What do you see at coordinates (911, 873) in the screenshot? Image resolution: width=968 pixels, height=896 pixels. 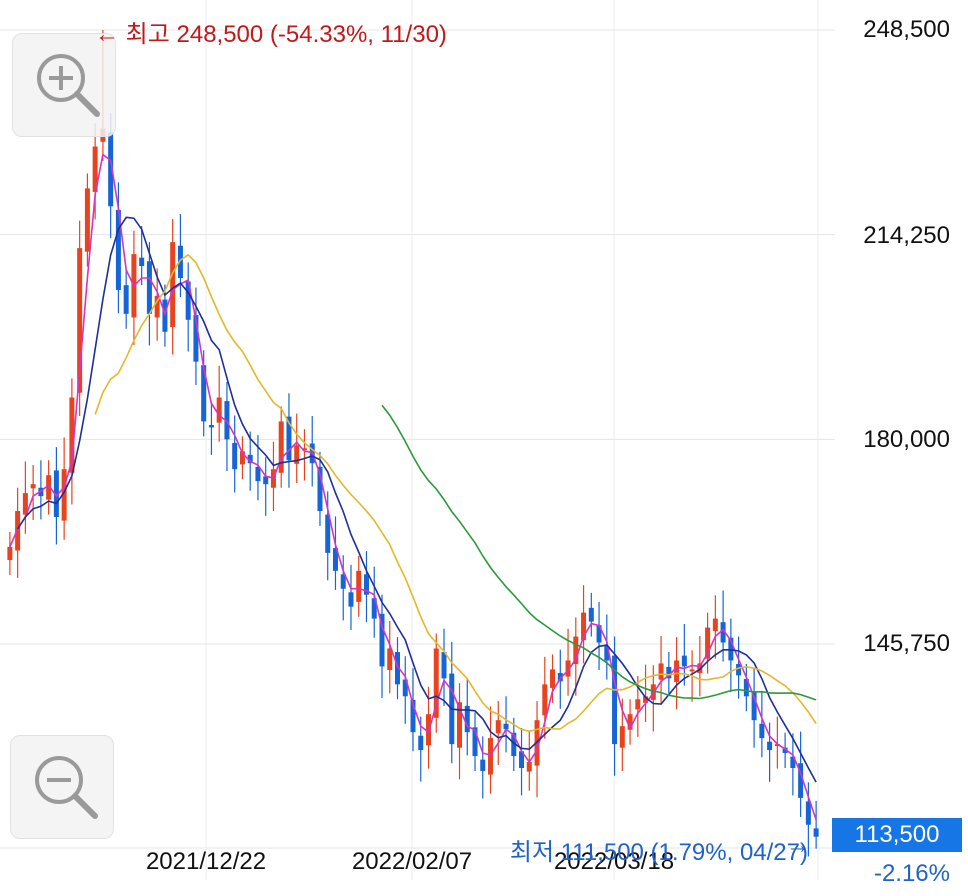 I see `price-change: -2.16%` at bounding box center [911, 873].